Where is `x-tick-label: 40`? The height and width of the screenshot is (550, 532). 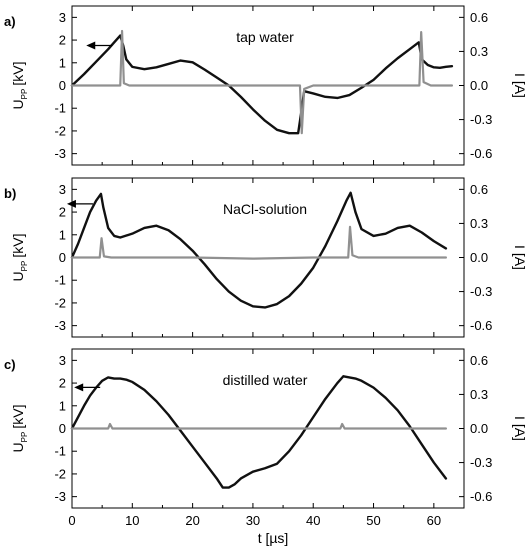
x-tick-label: 40 is located at coordinates (313, 520).